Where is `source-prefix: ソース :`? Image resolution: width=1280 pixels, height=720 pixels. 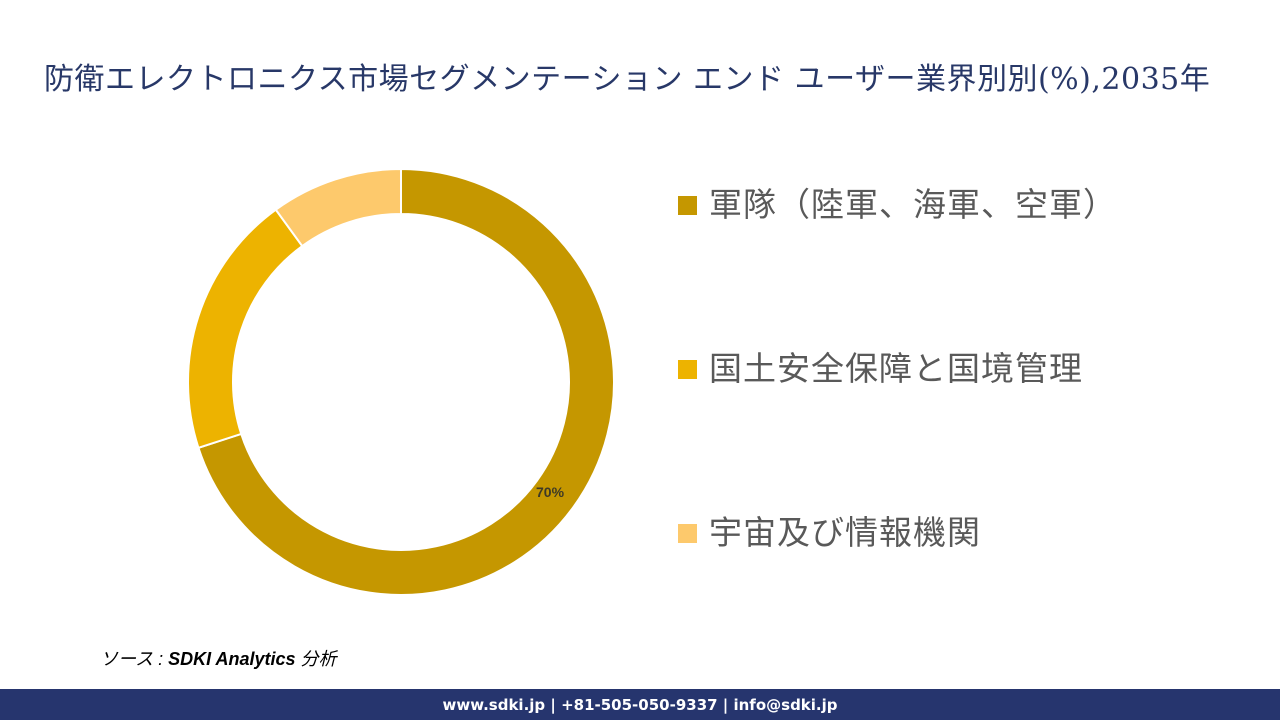
source-prefix: ソース : is located at coordinates (134, 659).